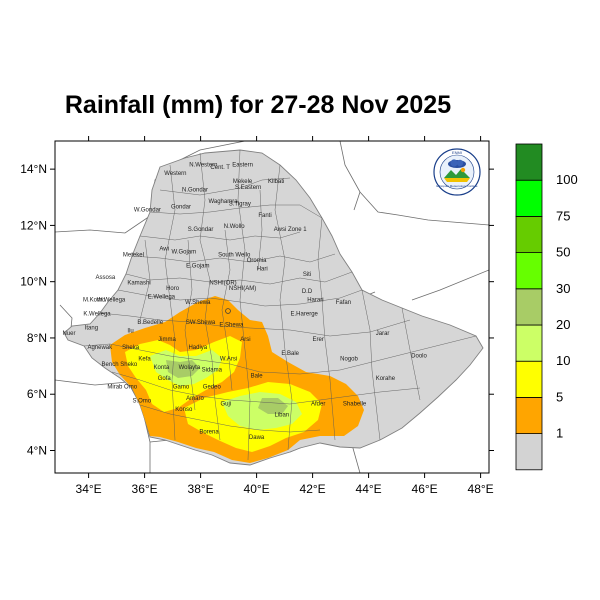  What do you see at coordinates (106, 278) in the screenshot?
I see `region-label: Assosa` at bounding box center [106, 278].